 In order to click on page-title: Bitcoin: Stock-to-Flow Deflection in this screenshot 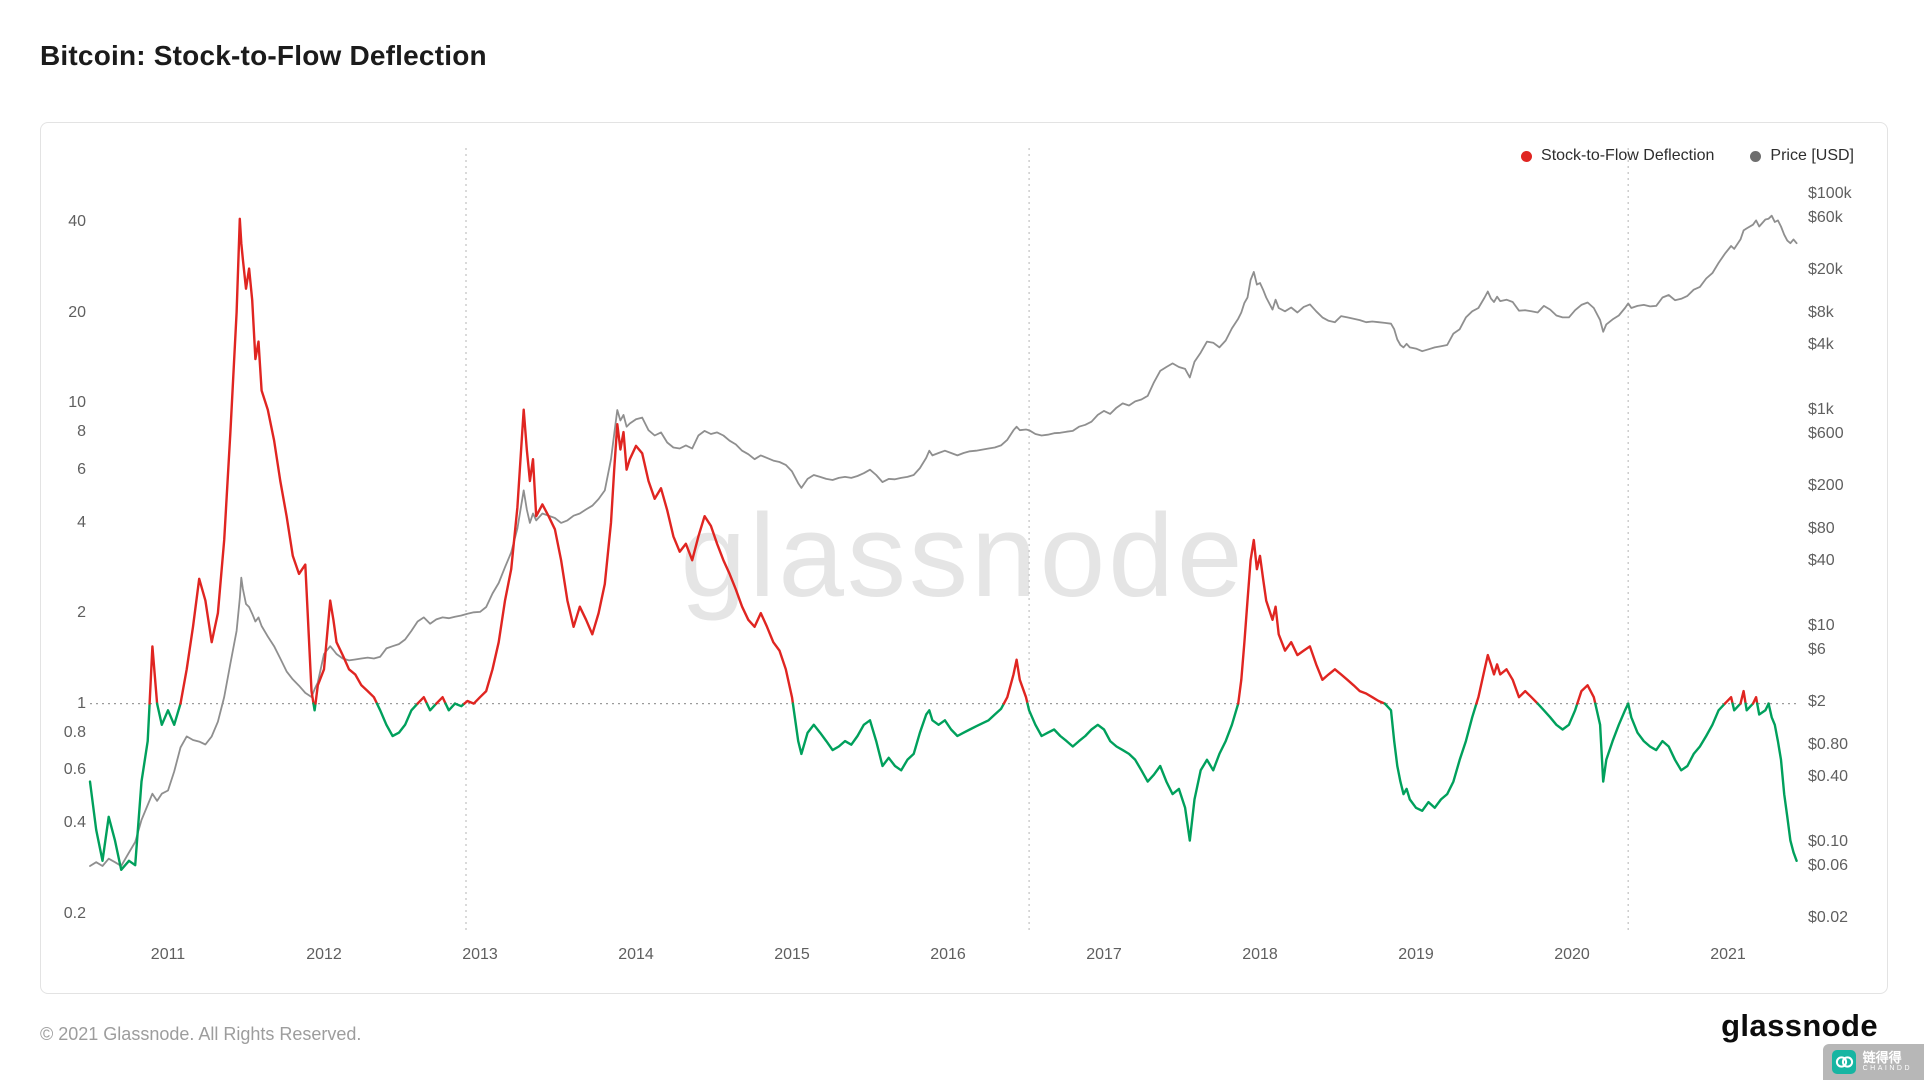, I will do `click(263, 55)`.